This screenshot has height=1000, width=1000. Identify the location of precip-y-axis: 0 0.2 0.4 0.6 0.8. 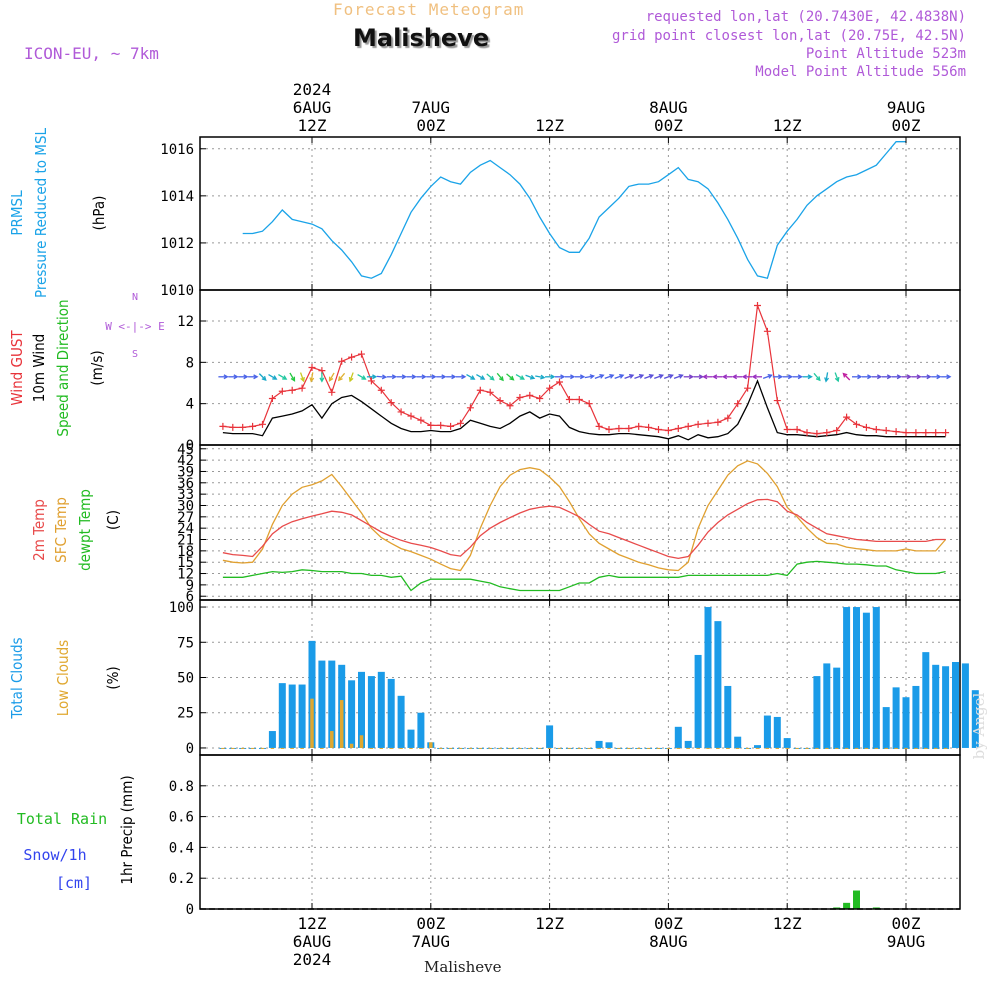
(564, 848).